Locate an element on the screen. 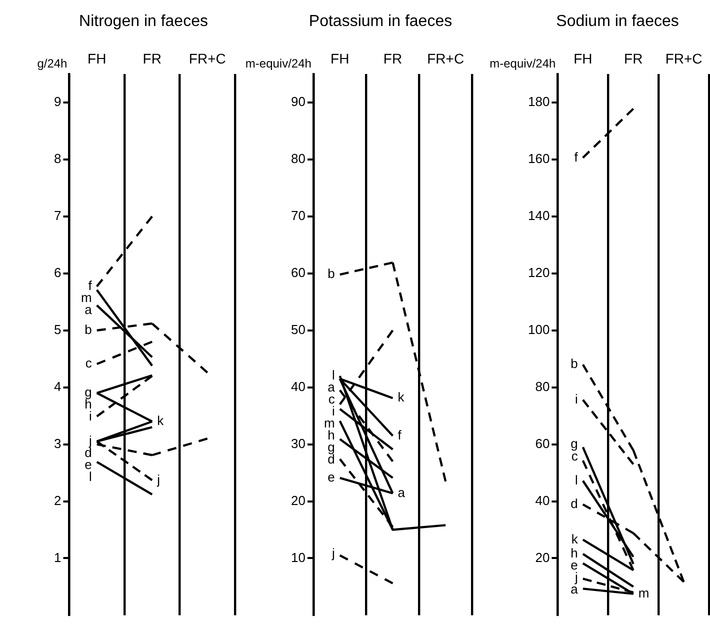 This screenshot has height=625, width=710. y-tick-label: 3 is located at coordinates (58, 443).